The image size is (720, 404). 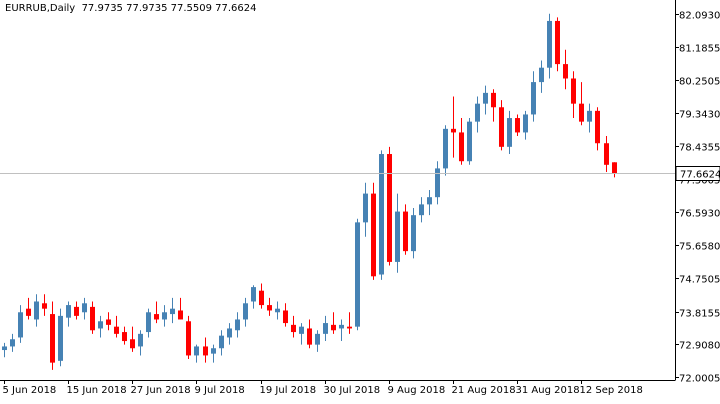 I want to click on current-price-label: 77.6624, so click(x=700, y=175).